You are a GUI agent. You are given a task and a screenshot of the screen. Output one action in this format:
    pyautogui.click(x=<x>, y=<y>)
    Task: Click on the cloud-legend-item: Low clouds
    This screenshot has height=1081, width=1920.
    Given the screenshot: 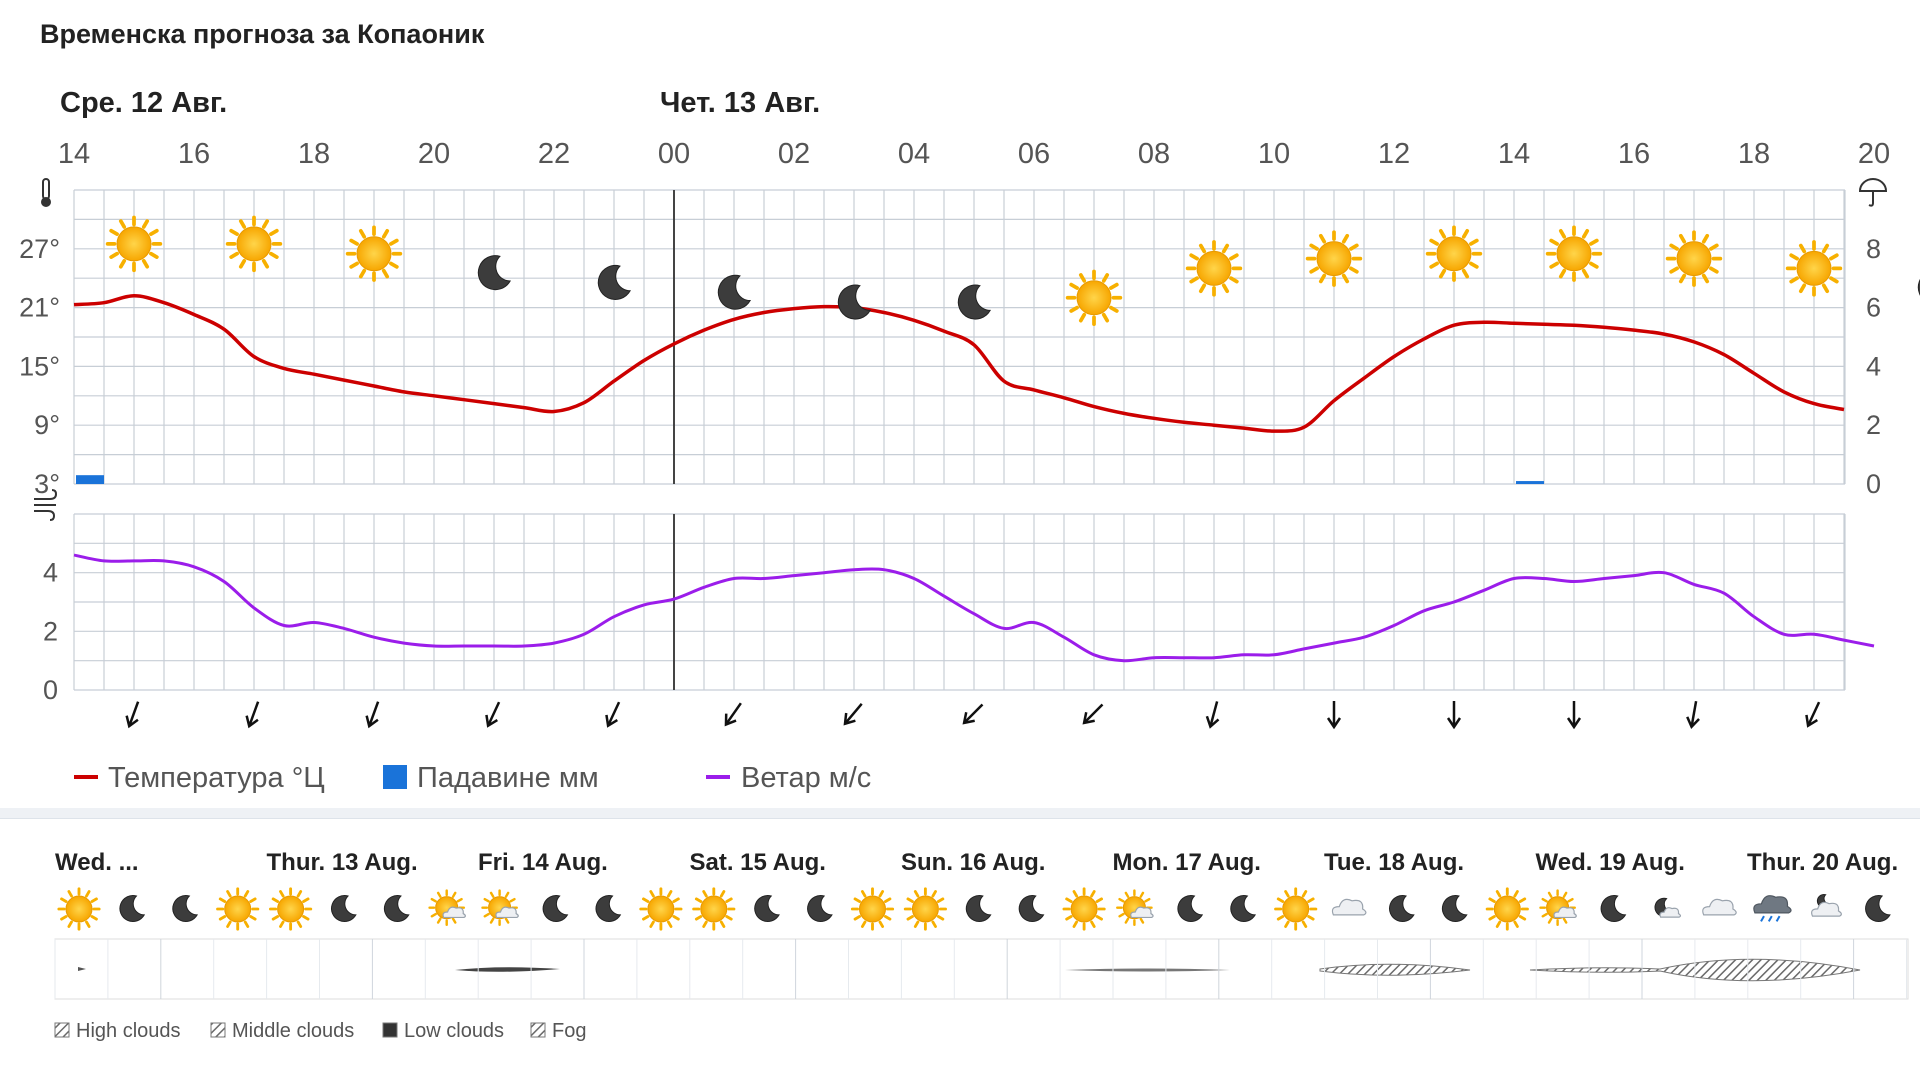 What is the action you would take?
    pyautogui.click(x=443, y=1031)
    